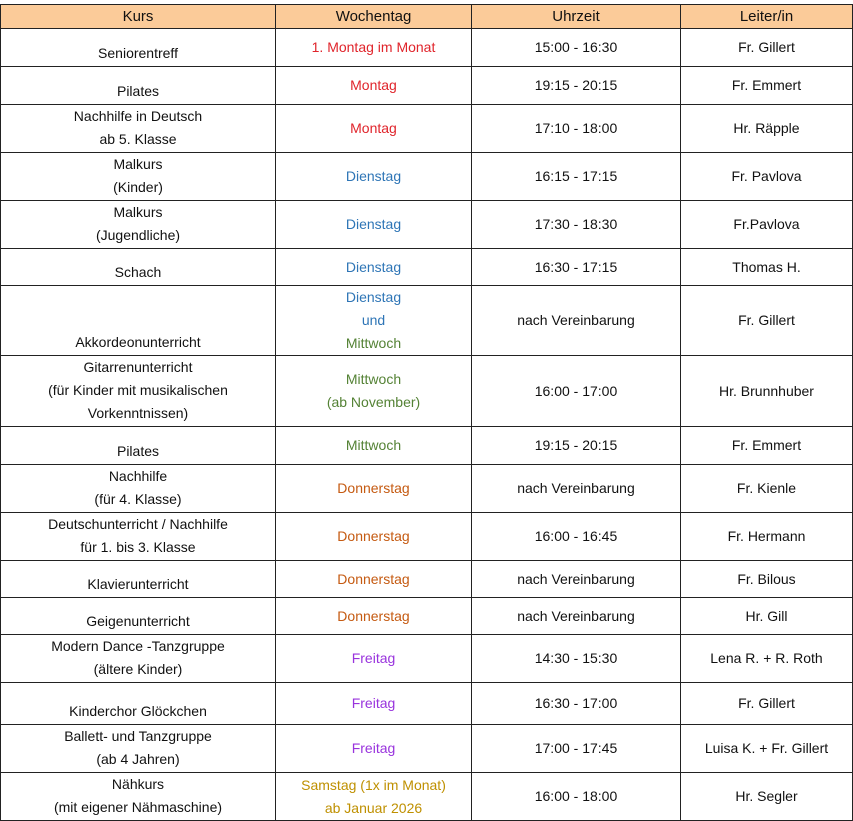 Image resolution: width=853 pixels, height=821 pixels. What do you see at coordinates (766, 658) in the screenshot?
I see `leiter-cell: Lena R. + R. Roth` at bounding box center [766, 658].